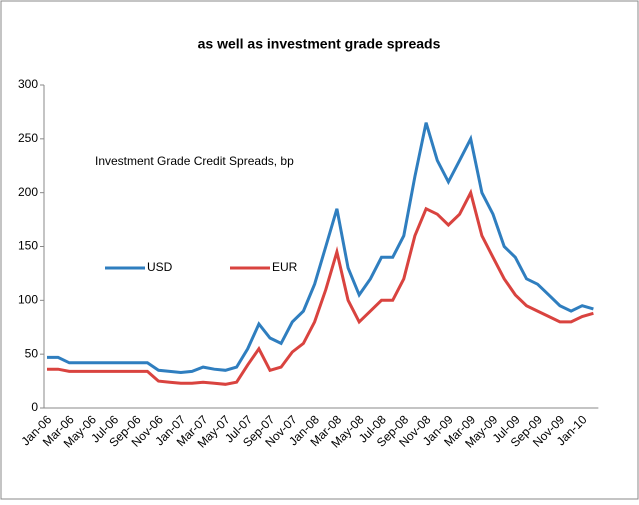 The width and height of the screenshot is (639, 505). Describe the element at coordinates (28, 192) in the screenshot. I see `y-tick-label: 200` at that location.